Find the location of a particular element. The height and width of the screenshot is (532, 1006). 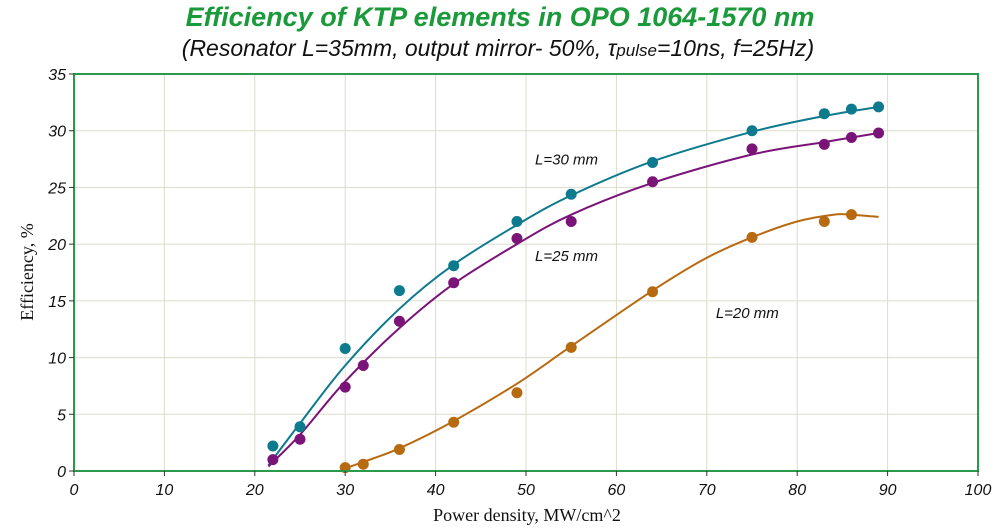

x-tick-label: 60 is located at coordinates (617, 490).